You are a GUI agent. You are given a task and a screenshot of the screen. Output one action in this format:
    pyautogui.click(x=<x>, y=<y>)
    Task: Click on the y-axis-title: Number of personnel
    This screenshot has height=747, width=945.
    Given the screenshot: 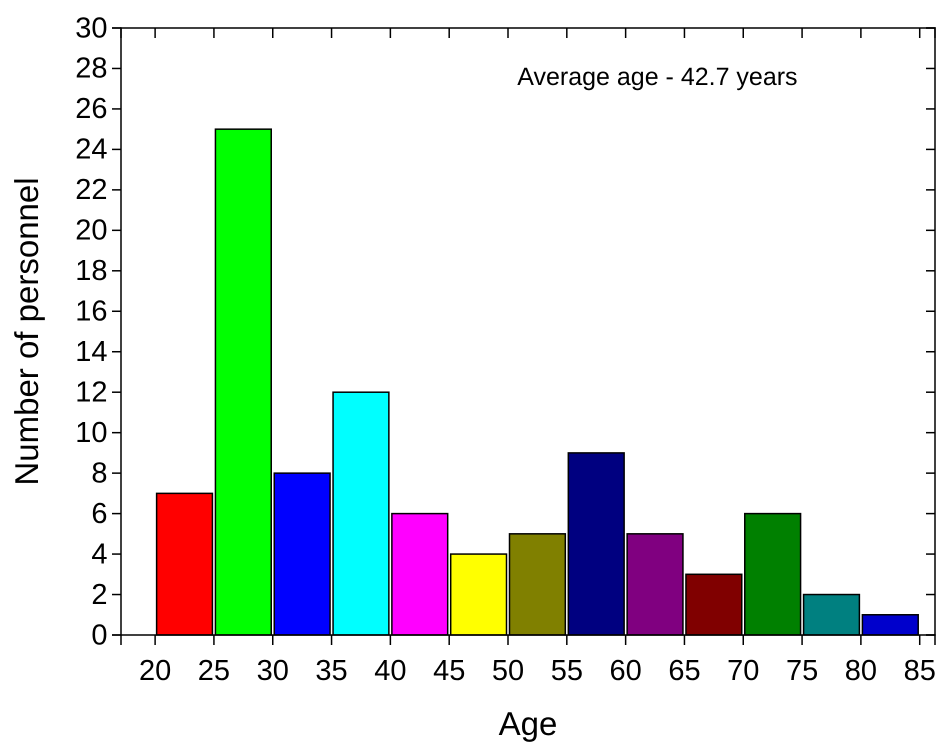 What is the action you would take?
    pyautogui.click(x=26, y=331)
    